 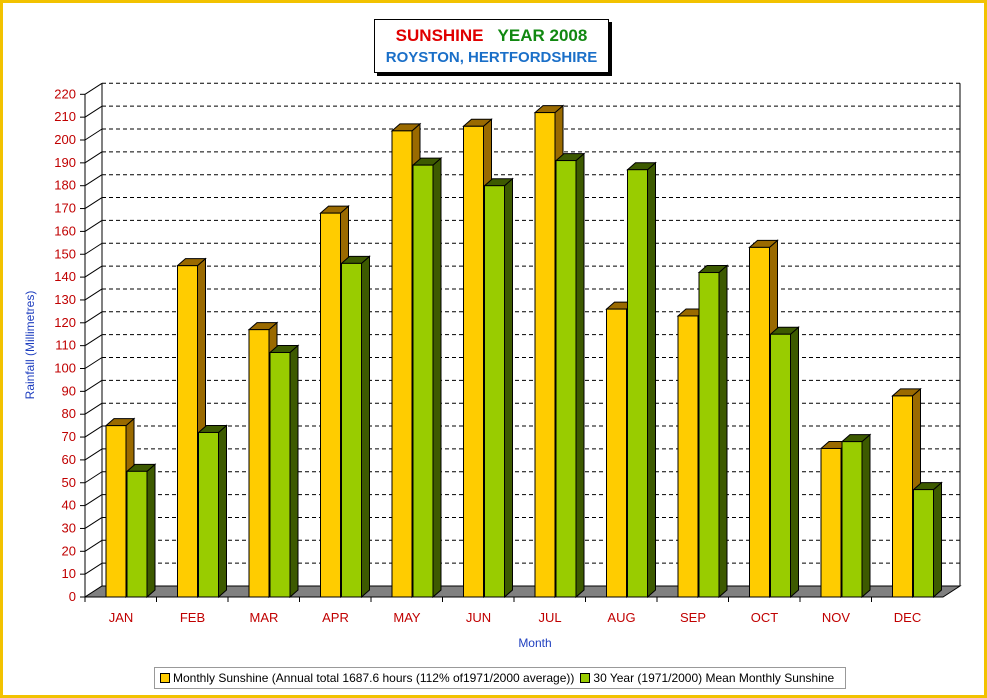 I want to click on x-tick-label: JUL, so click(x=549, y=617).